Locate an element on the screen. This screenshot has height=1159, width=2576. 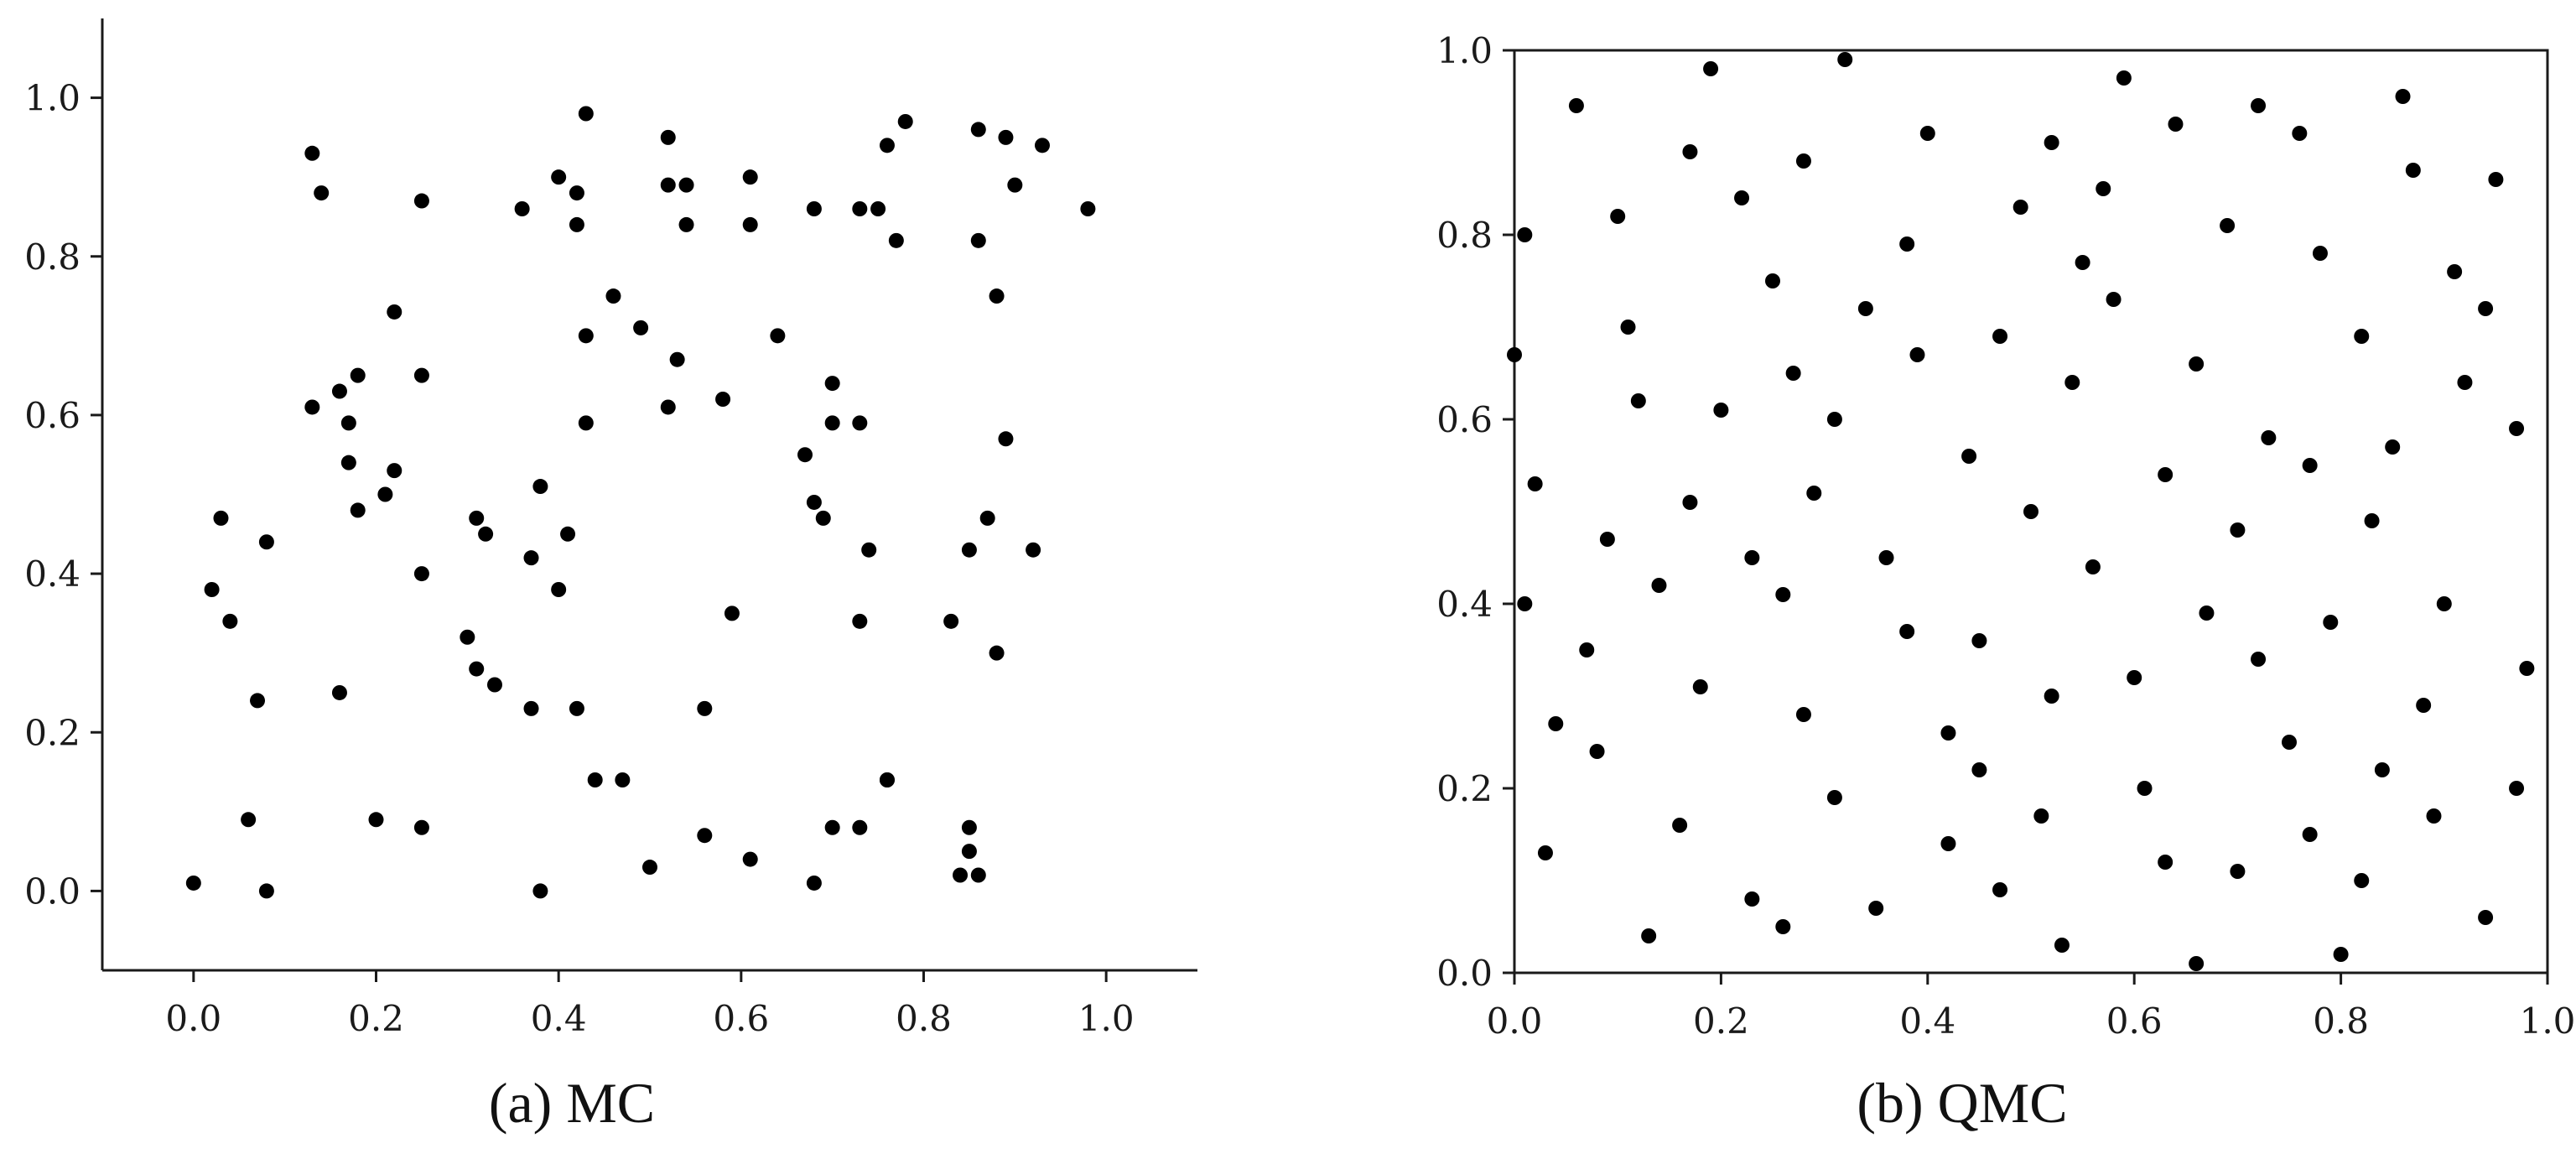
qmc-y-tick-label: 0.0 is located at coordinates (1464, 974).